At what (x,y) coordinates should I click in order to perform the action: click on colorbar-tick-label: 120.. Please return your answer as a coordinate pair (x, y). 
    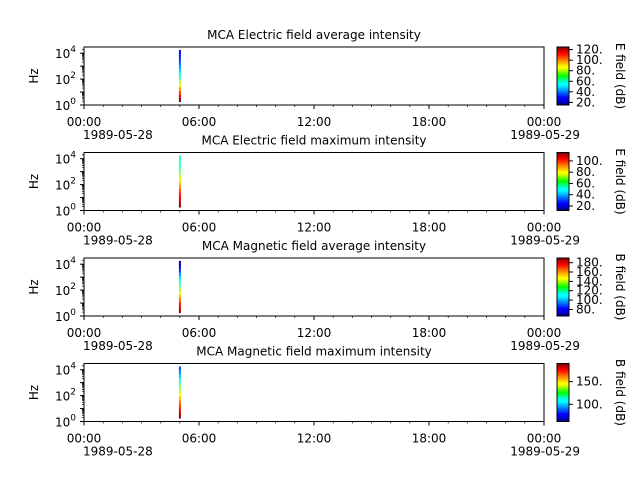
    Looking at the image, I should click on (589, 50).